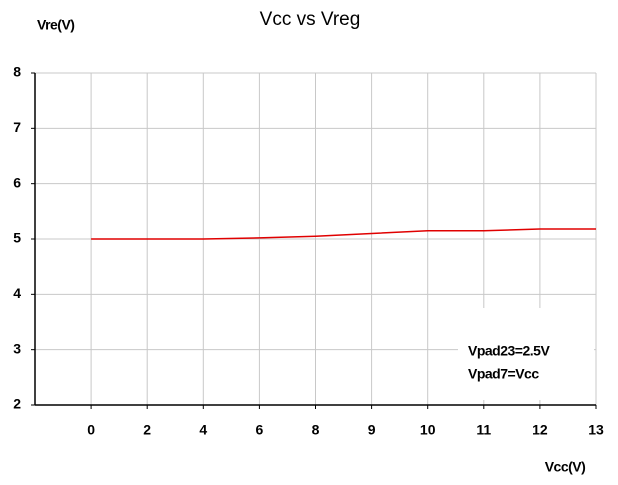 The image size is (618, 485). I want to click on annotation: Vpad7=Vcc, so click(503, 374).